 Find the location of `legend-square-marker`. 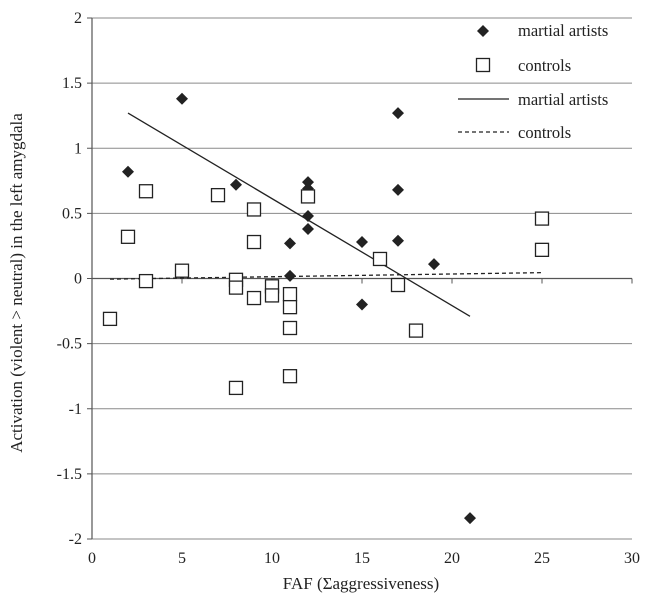

legend-square-marker is located at coordinates (483, 65).